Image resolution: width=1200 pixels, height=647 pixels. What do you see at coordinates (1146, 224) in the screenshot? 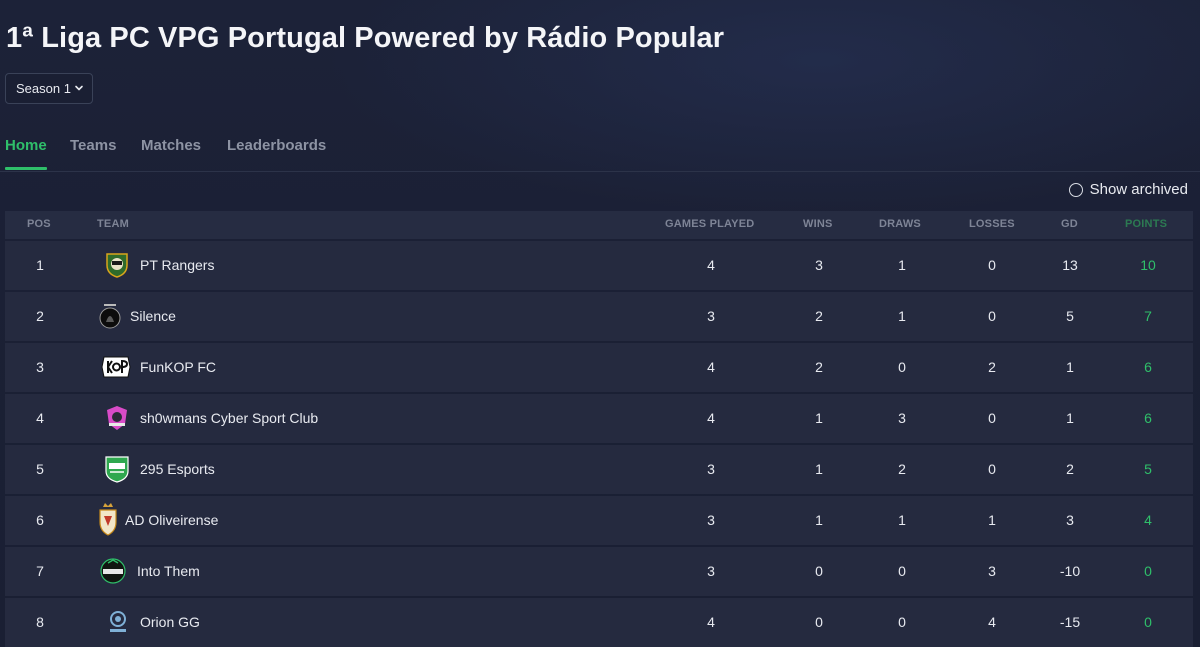
I see `header-points: POINTS` at bounding box center [1146, 224].